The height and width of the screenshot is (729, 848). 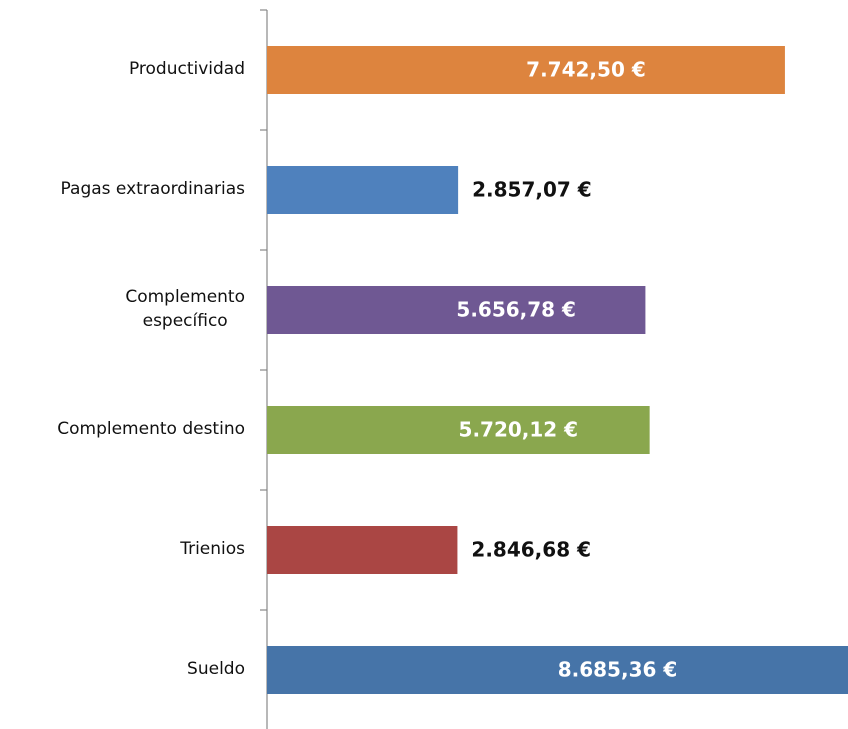 I want to click on category-label: Pagas extraordinarias, so click(x=153, y=190).